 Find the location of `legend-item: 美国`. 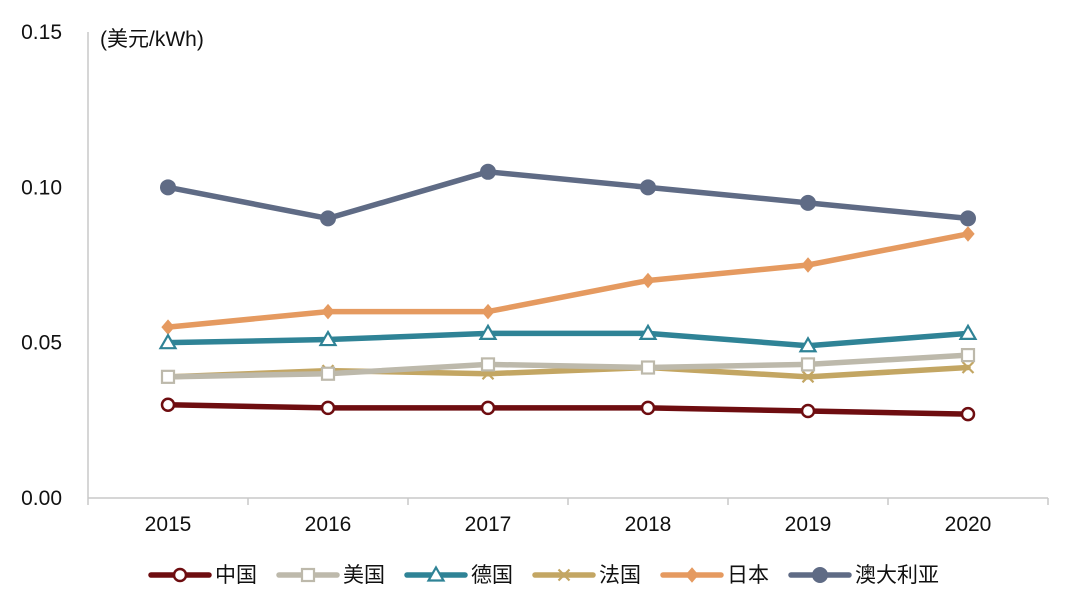

legend-item: 美国 is located at coordinates (330, 575).